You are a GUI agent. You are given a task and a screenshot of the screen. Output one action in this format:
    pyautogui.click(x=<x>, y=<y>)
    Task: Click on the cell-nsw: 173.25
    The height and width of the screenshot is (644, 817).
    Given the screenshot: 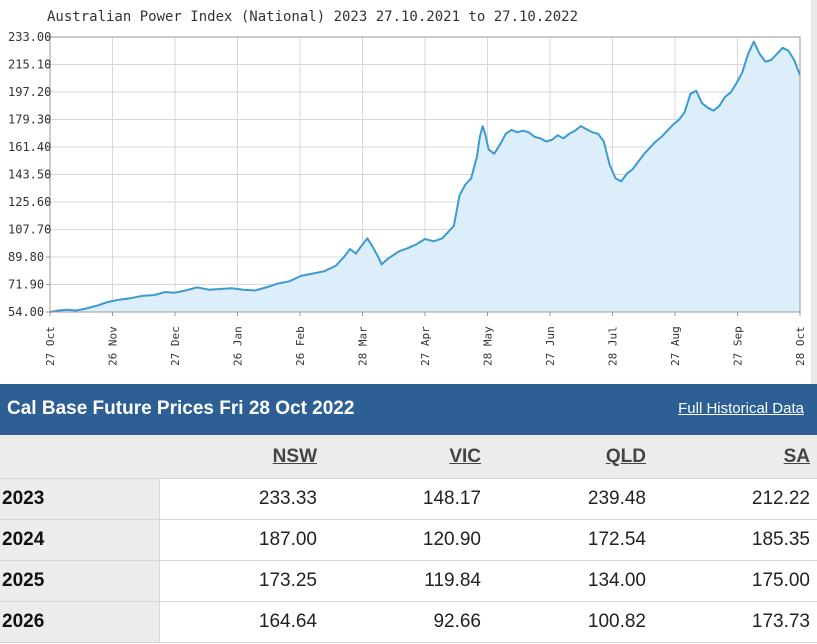 What is the action you would take?
    pyautogui.click(x=241, y=581)
    